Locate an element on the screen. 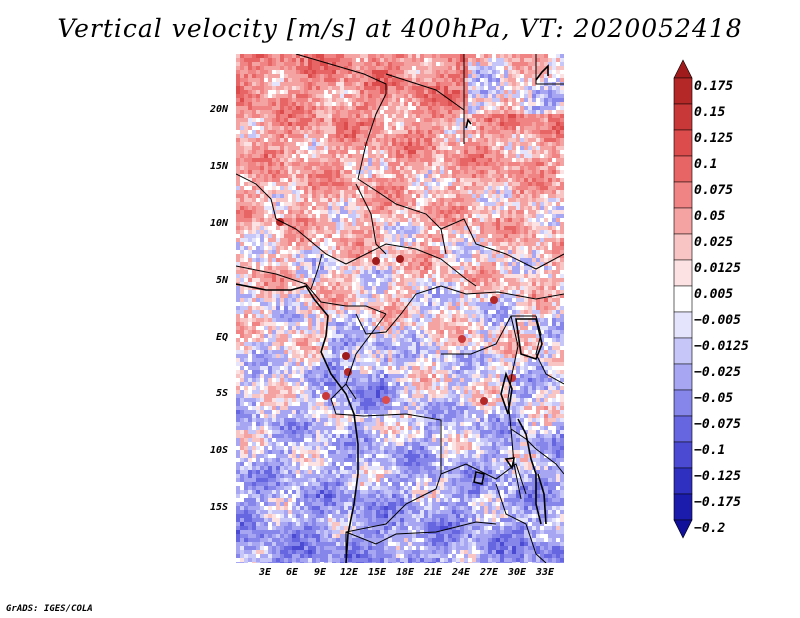  lat-label-5n: 5N is located at coordinates (221, 280).